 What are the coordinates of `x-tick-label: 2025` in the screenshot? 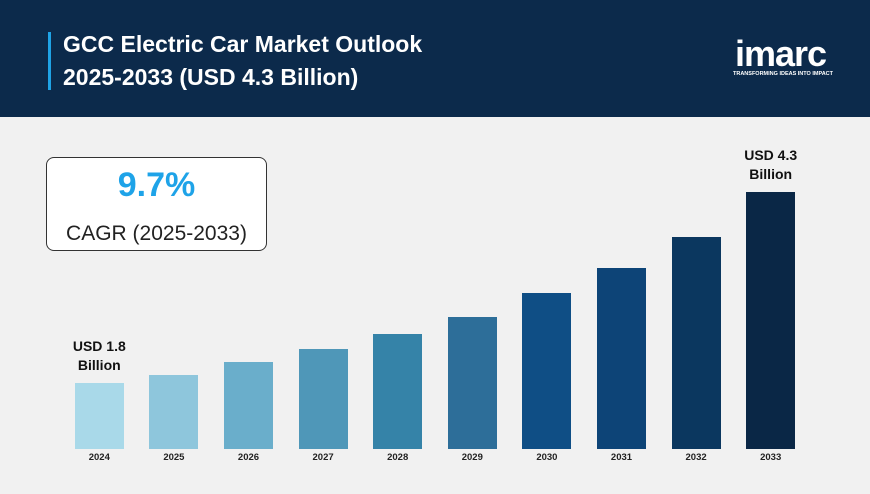 It's located at (174, 457).